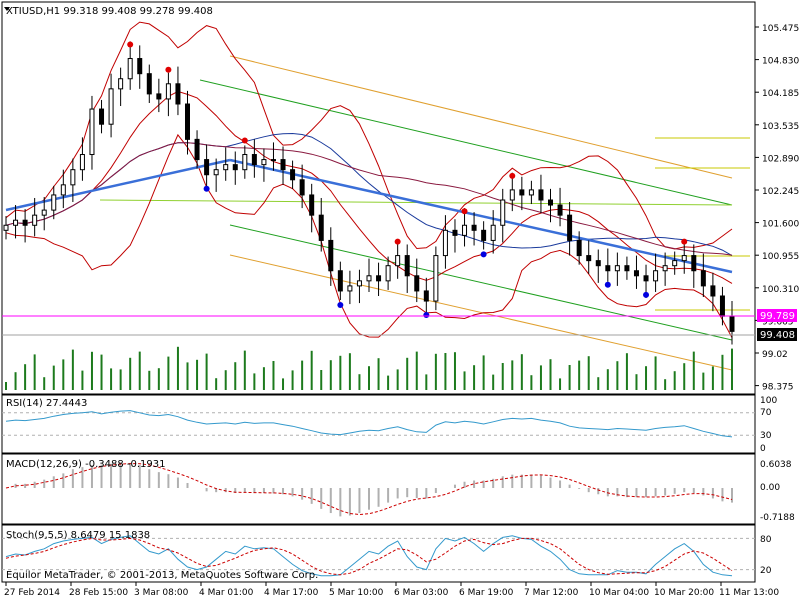  Describe the element at coordinates (607, 284) in the screenshot. I see `fractal-down-marker` at that location.